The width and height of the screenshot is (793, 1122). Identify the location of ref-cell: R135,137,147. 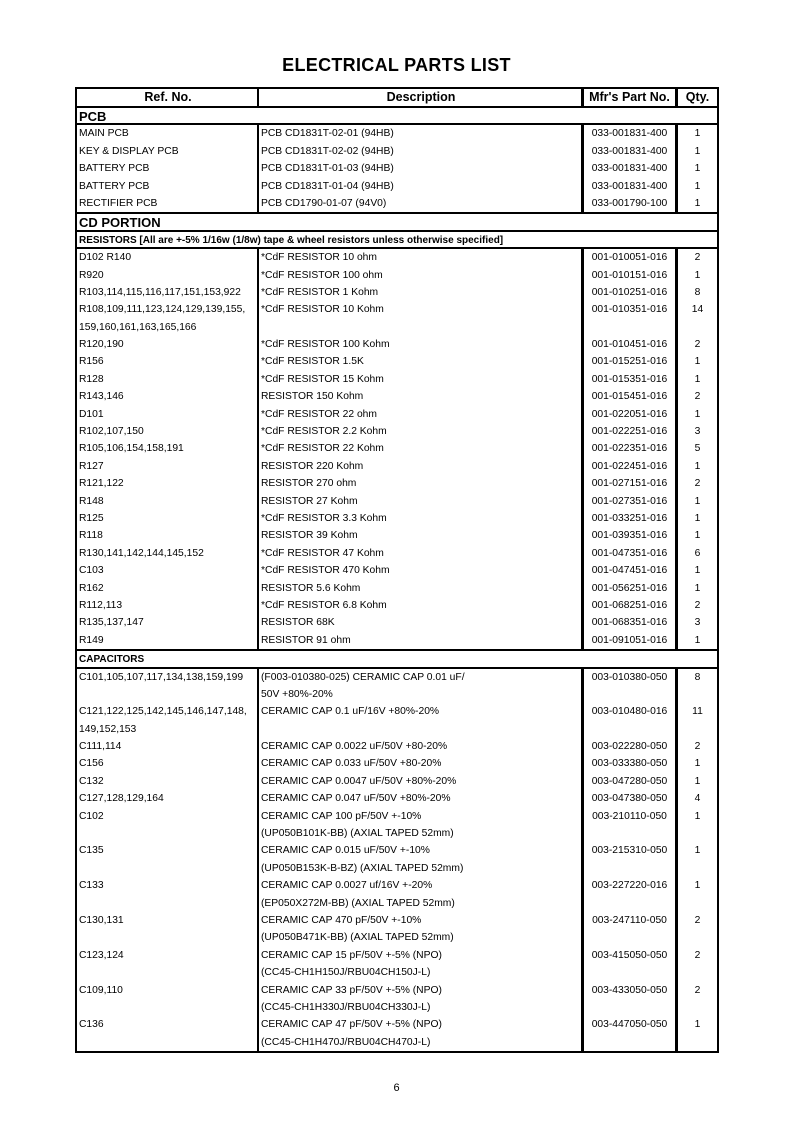
(168, 623).